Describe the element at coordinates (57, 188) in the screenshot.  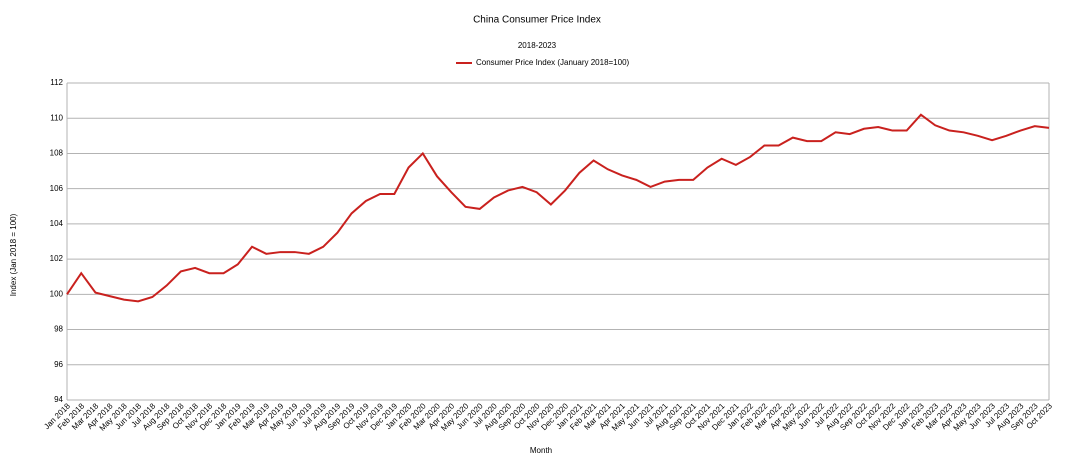
I see `y-tick-label: 106` at that location.